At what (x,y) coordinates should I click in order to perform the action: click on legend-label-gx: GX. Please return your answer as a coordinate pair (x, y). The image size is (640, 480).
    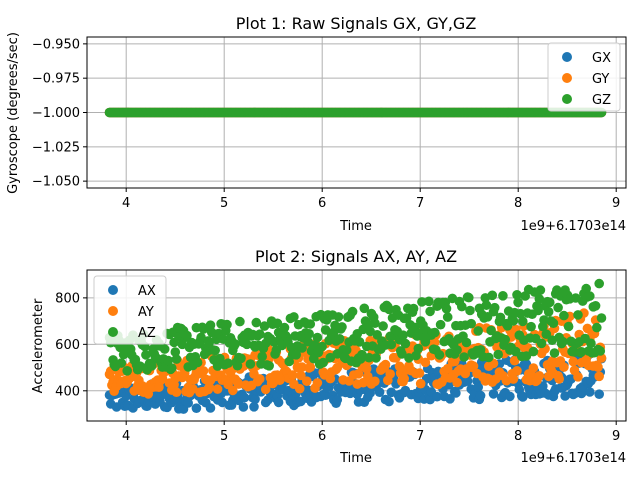
    Looking at the image, I should click on (601, 58).